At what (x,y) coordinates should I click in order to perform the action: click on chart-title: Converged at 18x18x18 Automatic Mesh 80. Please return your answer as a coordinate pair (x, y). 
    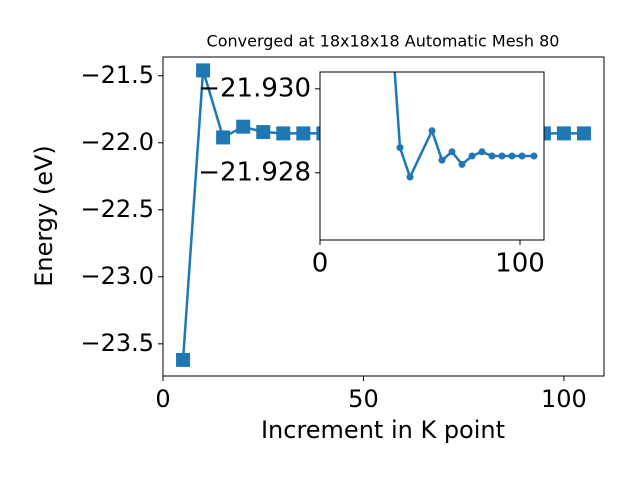
    Looking at the image, I should click on (383, 41).